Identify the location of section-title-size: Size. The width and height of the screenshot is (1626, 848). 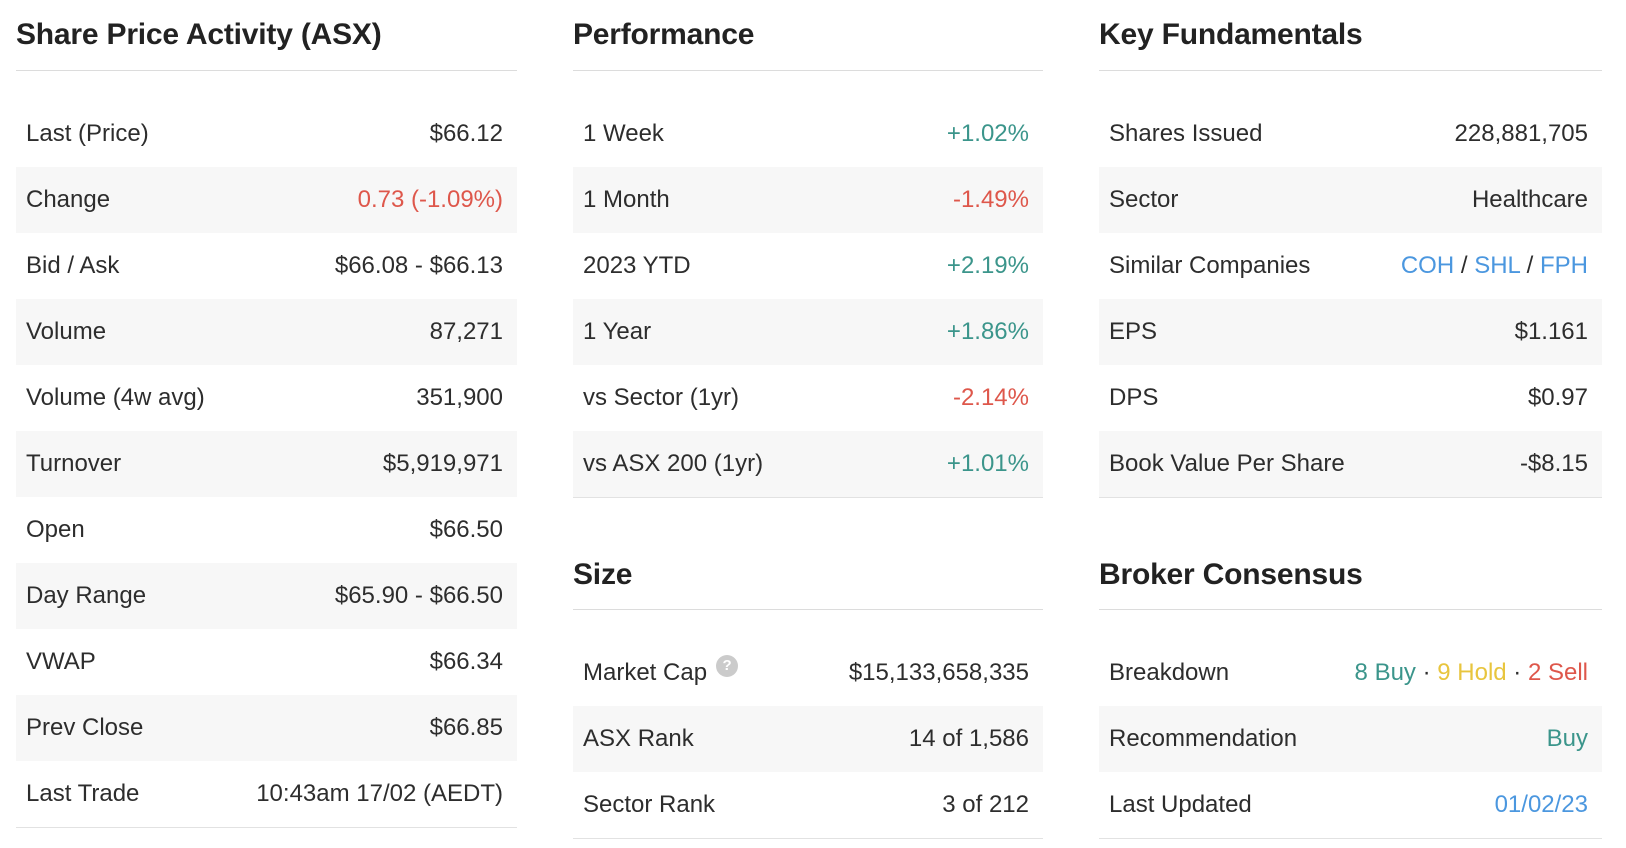
(603, 574).